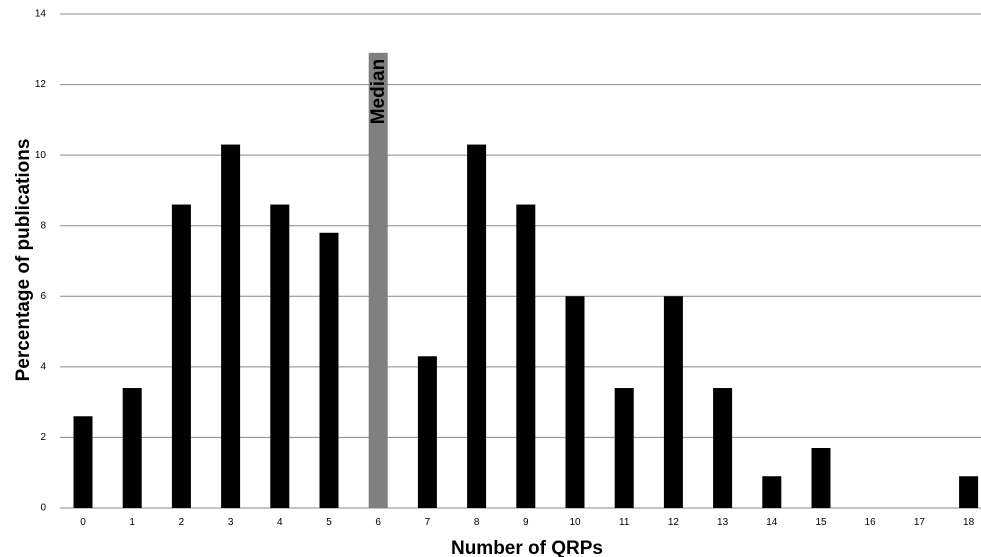 The height and width of the screenshot is (557, 981). Describe the element at coordinates (41, 14) in the screenshot. I see `y-tick-label: 14` at that location.